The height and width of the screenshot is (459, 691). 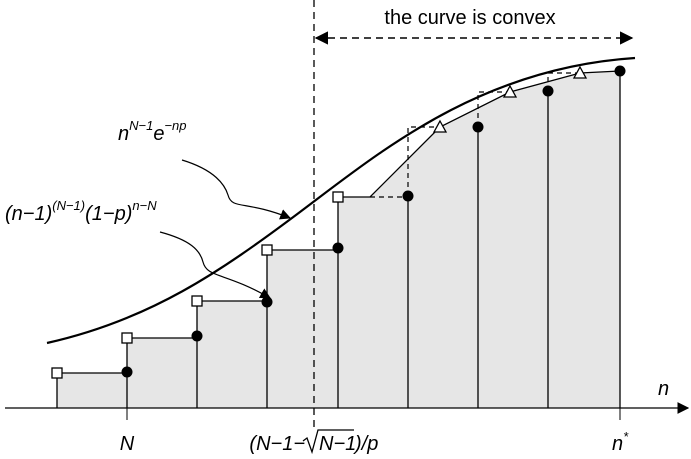 What do you see at coordinates (108, 214) in the screenshot?
I see `term: (1−p)` at bounding box center [108, 214].